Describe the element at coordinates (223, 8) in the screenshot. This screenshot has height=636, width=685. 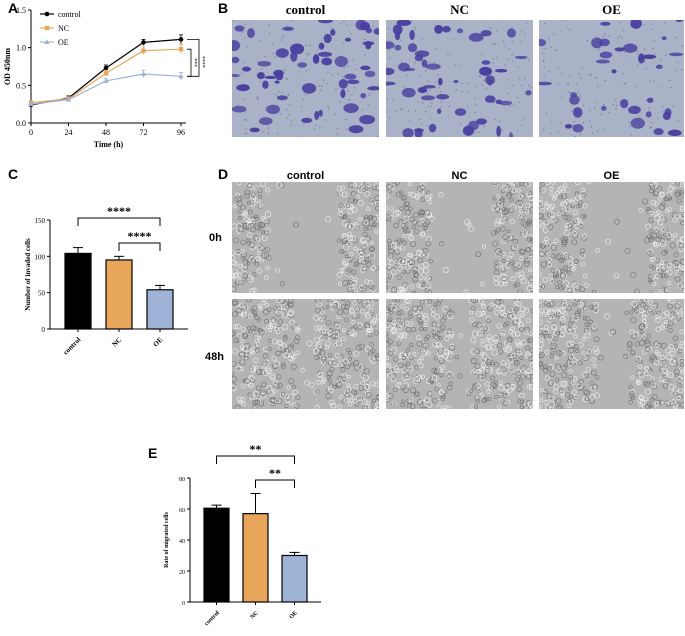
I see `panel-label-b: B` at that location.